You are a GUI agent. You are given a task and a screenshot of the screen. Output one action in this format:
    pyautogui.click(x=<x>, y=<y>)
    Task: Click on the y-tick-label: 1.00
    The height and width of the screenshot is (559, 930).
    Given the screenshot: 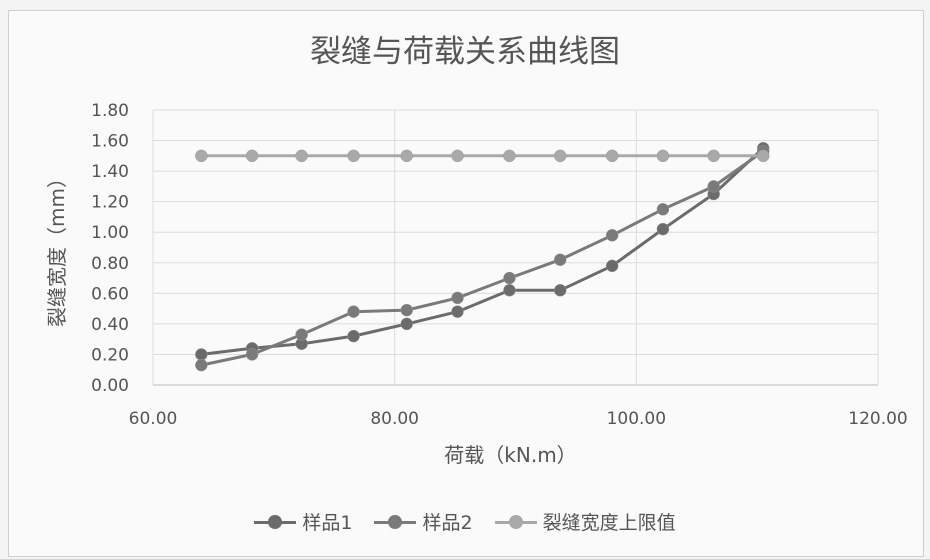 What is the action you would take?
    pyautogui.click(x=110, y=233)
    